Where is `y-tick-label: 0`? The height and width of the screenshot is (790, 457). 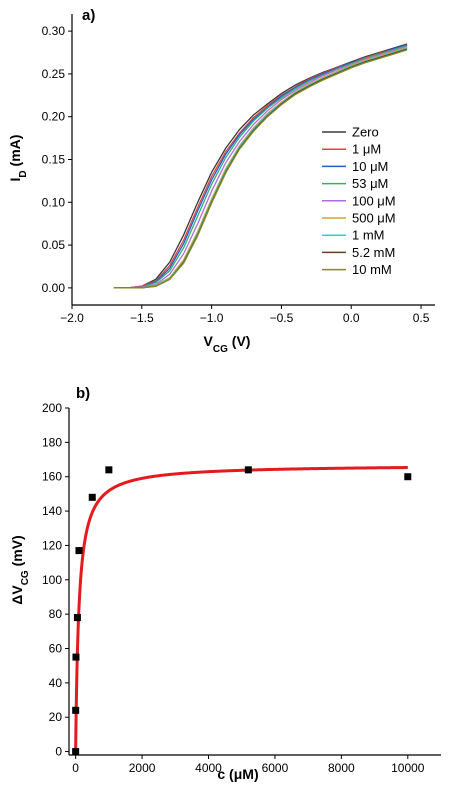
y-tick-label: 0 is located at coordinates (58, 752).